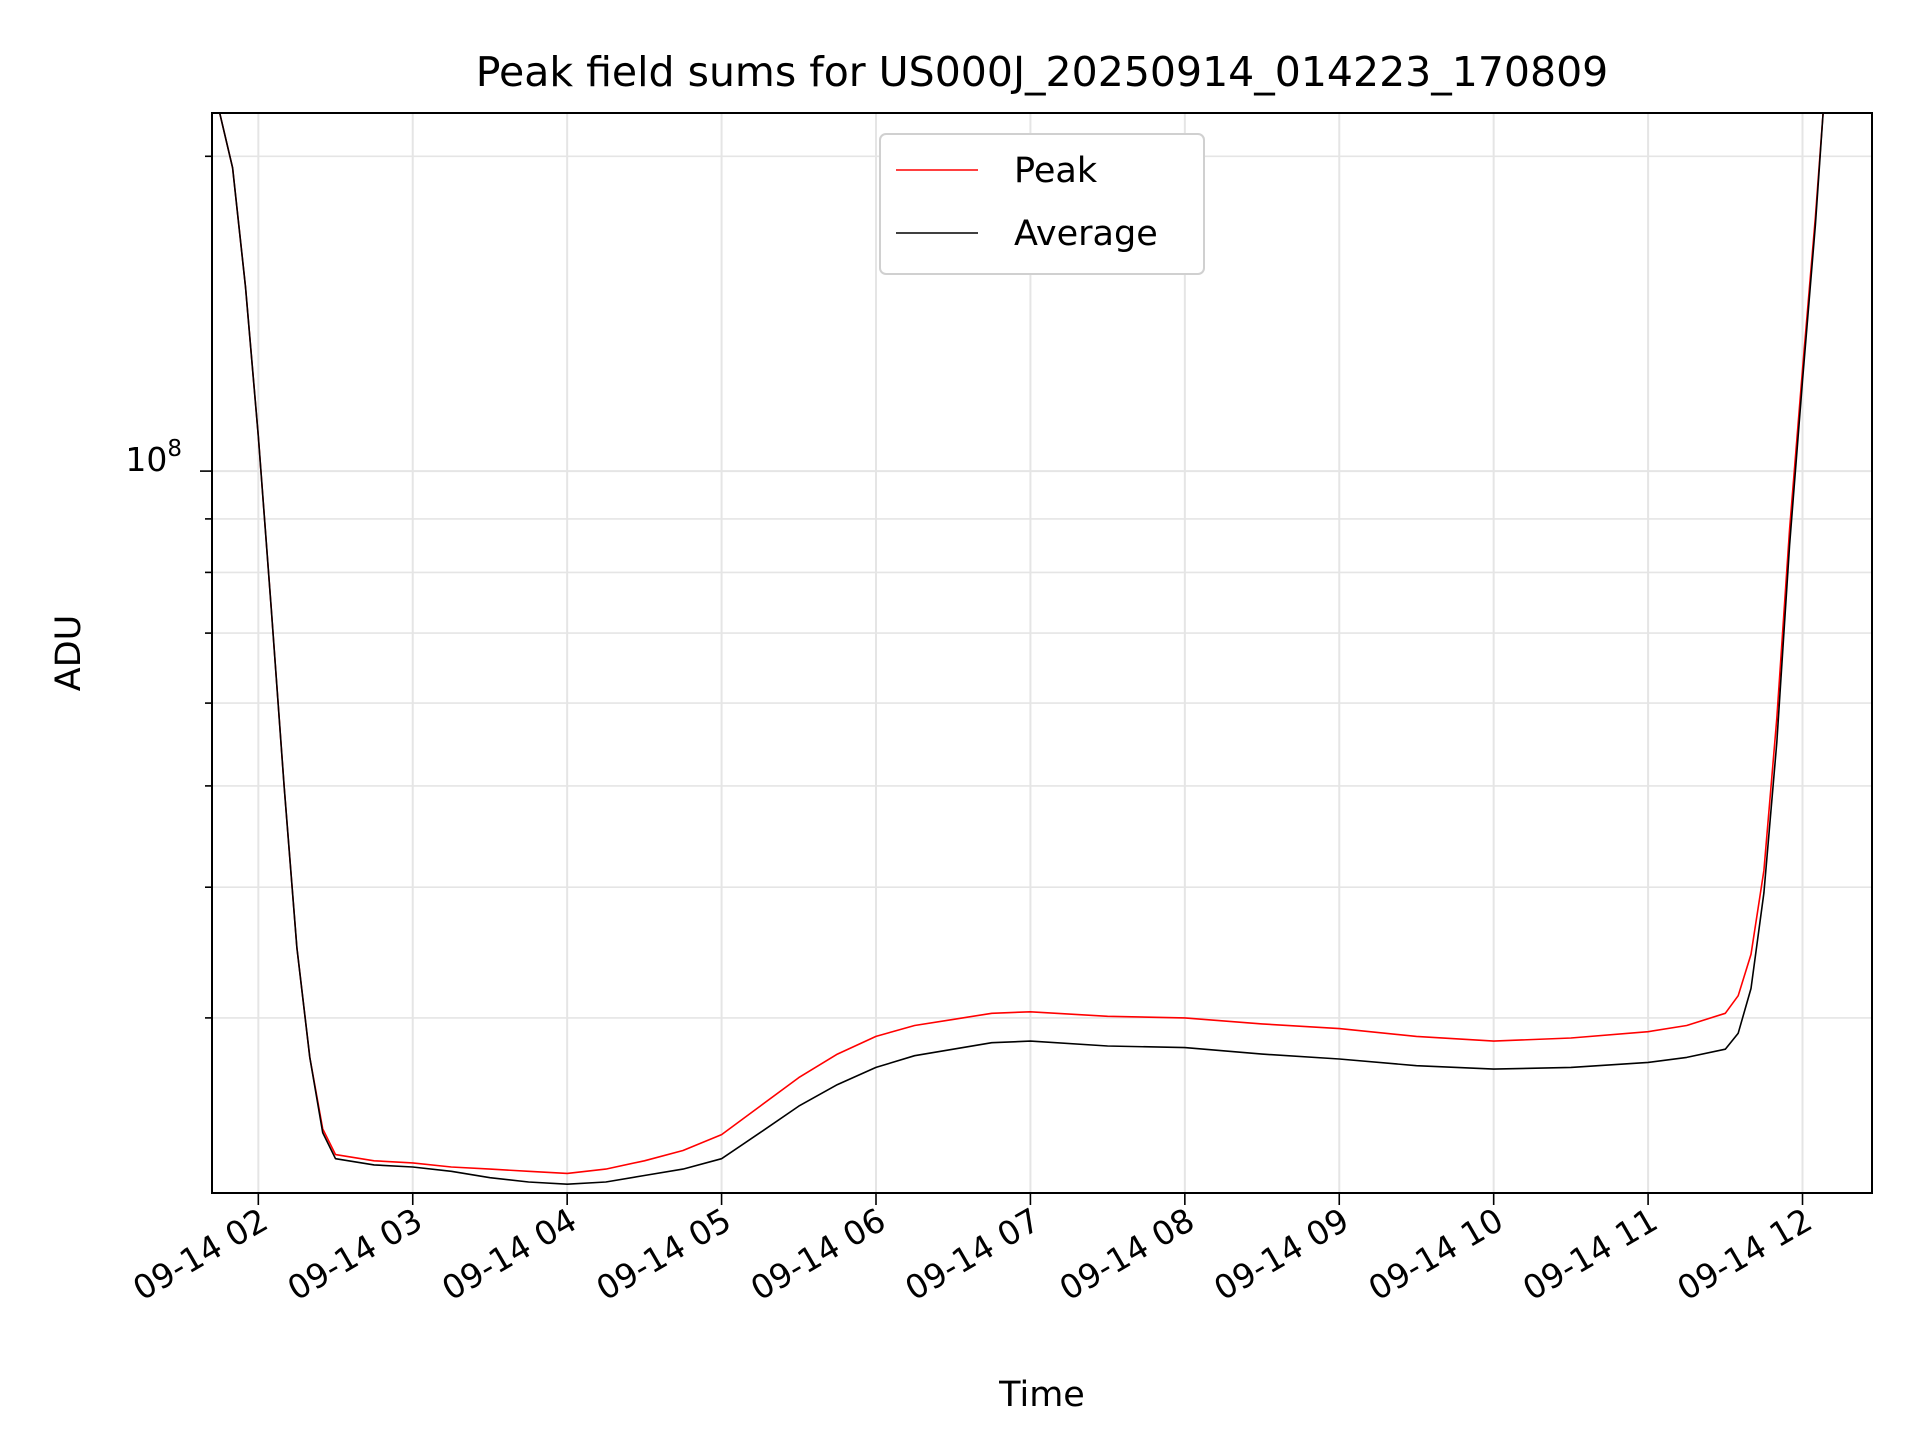 The height and width of the screenshot is (1440, 1920). What do you see at coordinates (1590, 1254) in the screenshot?
I see `x-tick-label: 09-14 11` at bounding box center [1590, 1254].